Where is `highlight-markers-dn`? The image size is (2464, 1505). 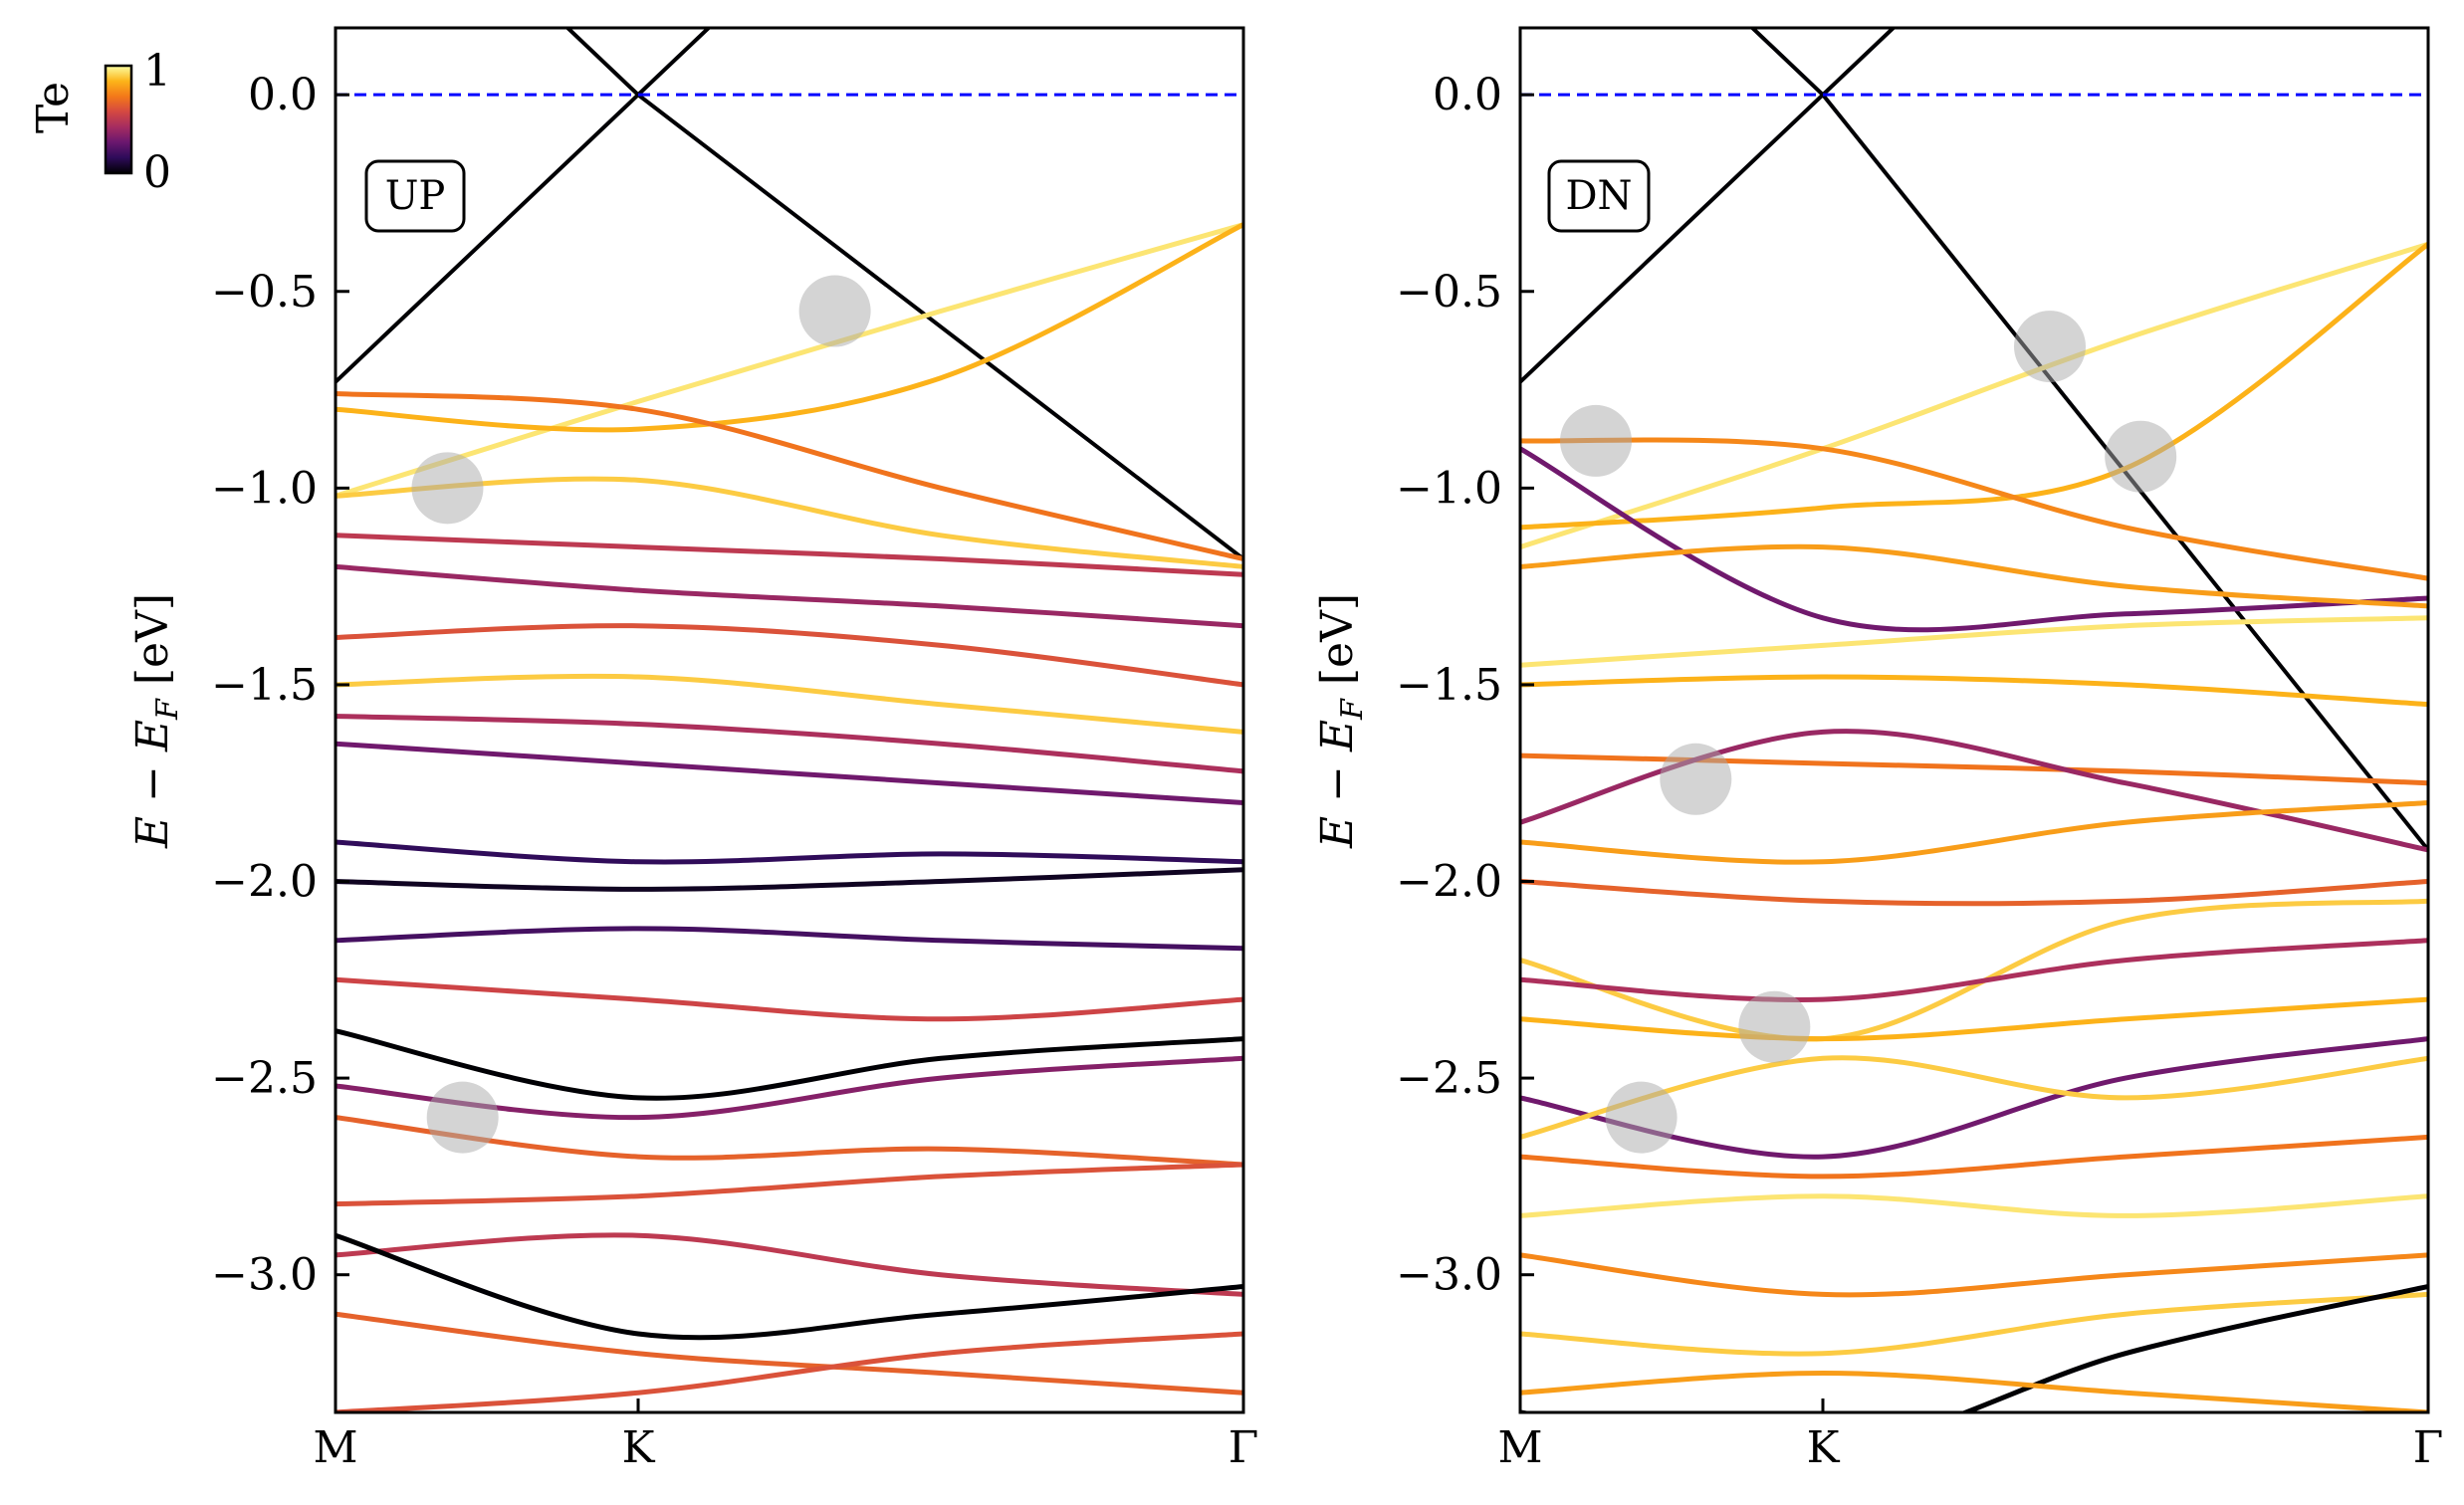 highlight-markers-dn is located at coordinates (1869, 732).